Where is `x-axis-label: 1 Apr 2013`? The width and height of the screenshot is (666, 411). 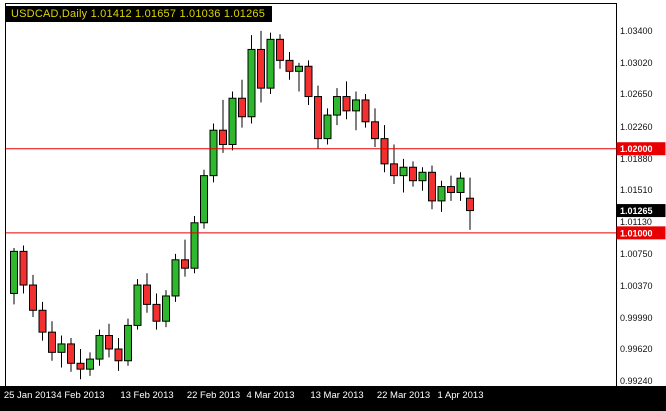
x-axis-label: 1 Apr 2013 is located at coordinates (461, 395).